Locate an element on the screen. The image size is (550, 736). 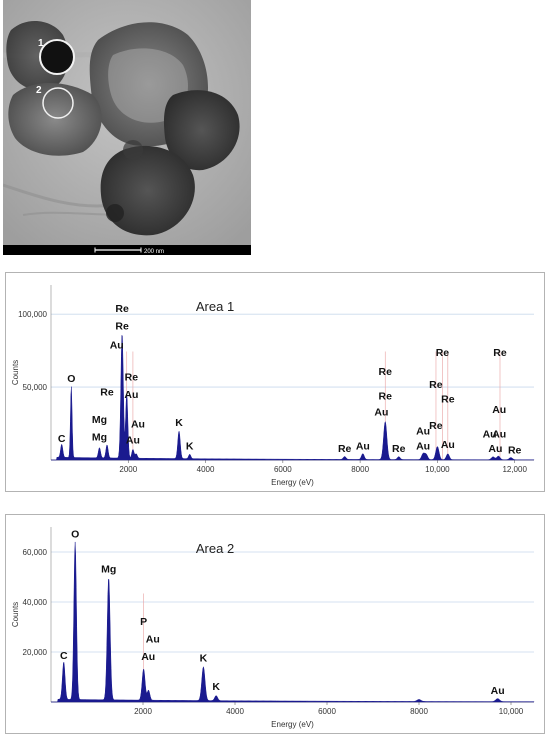
particle-left-middle is located at coordinates (55, 119).